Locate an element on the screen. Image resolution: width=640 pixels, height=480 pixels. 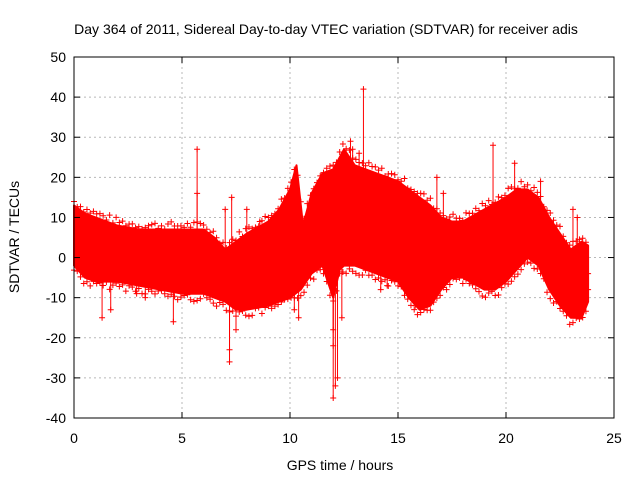
y-tick-label: -30 is located at coordinates (56, 378).